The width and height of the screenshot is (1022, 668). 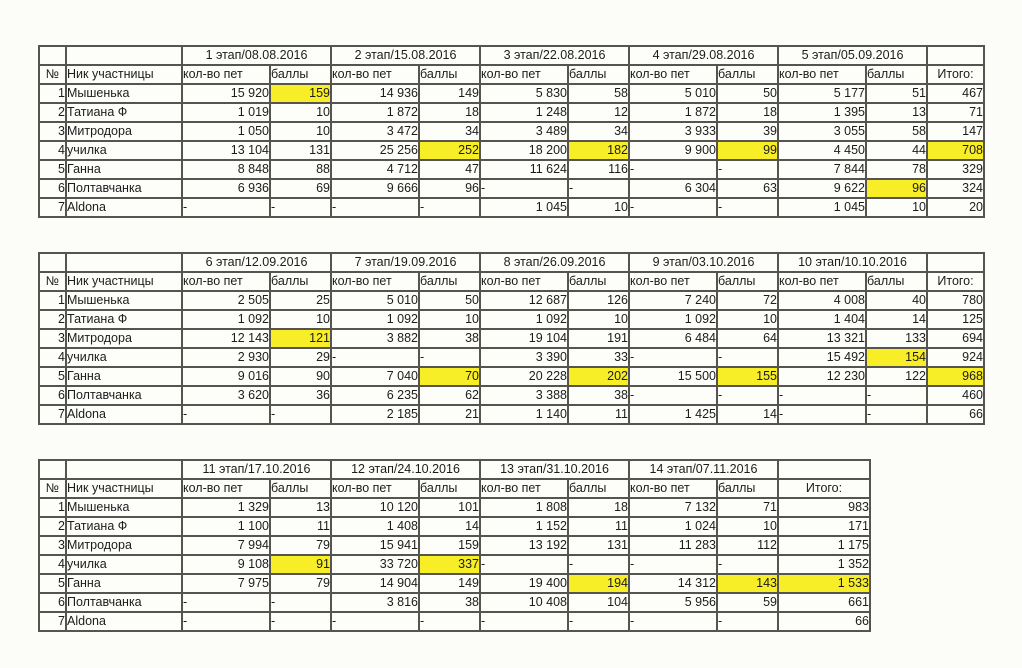 I want to click on points-cell: 149, so click(x=449, y=583).